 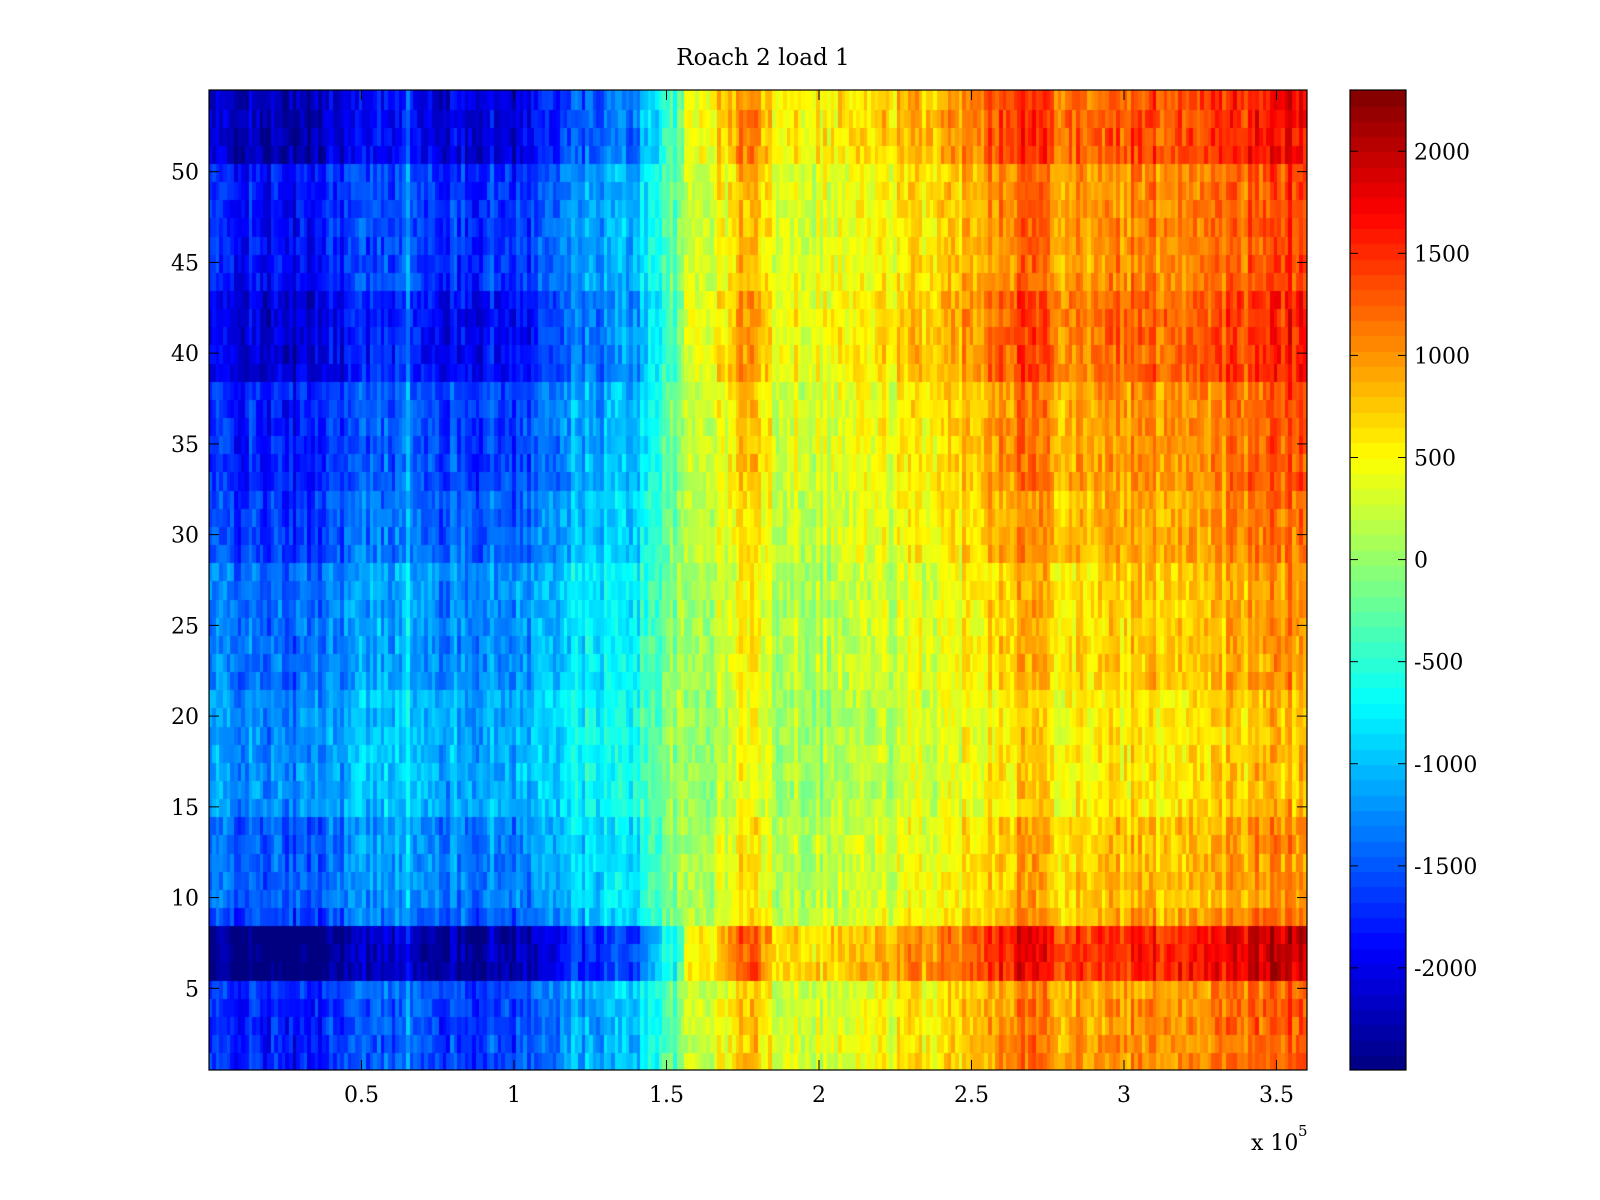 What do you see at coordinates (185, 899) in the screenshot?
I see `y-tick-label: 10` at bounding box center [185, 899].